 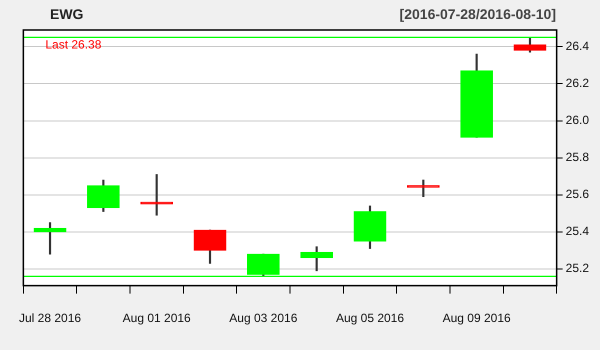 I want to click on candlestick, so click(x=423, y=189).